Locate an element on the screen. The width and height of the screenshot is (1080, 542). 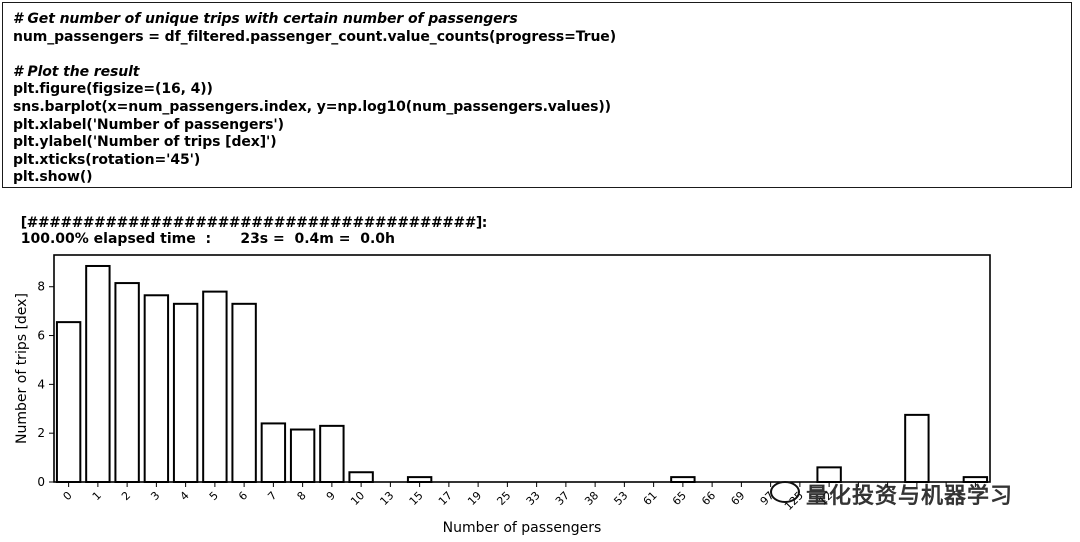
x-tick-label-18: 38 is located at coordinates (591, 498).